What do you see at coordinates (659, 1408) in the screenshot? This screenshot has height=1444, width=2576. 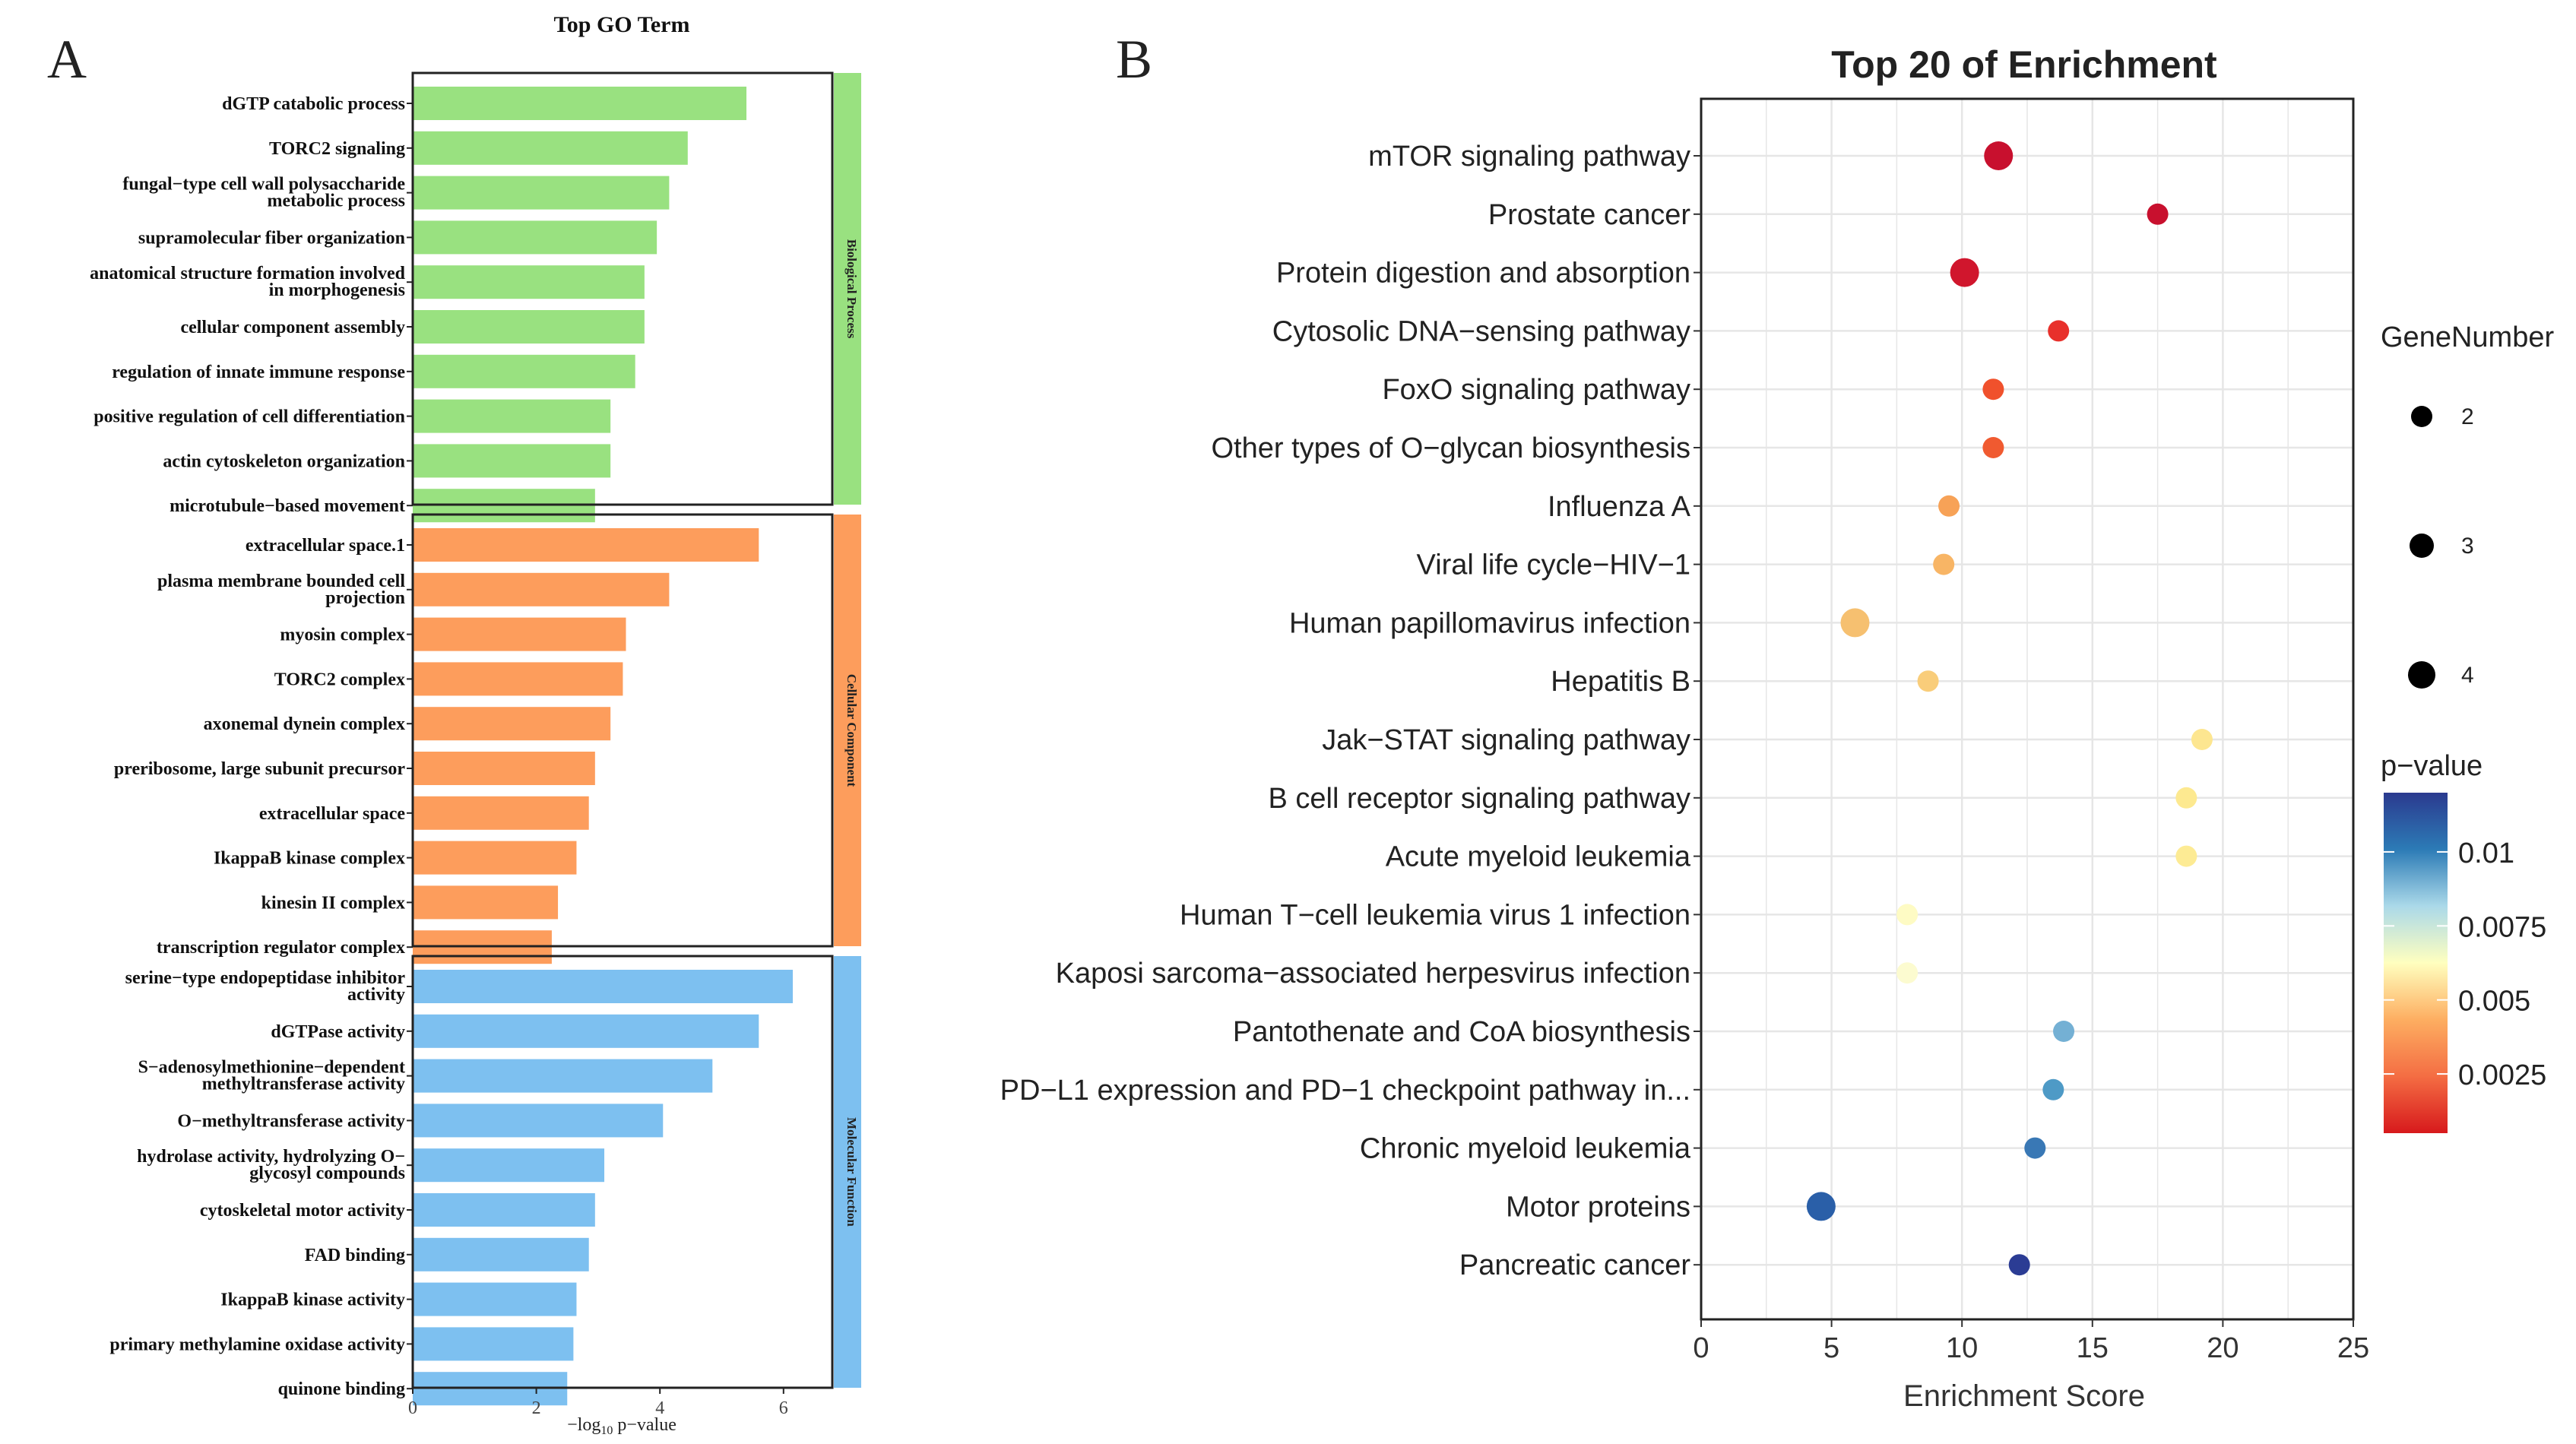 I see `x-tick-label: 4` at bounding box center [659, 1408].